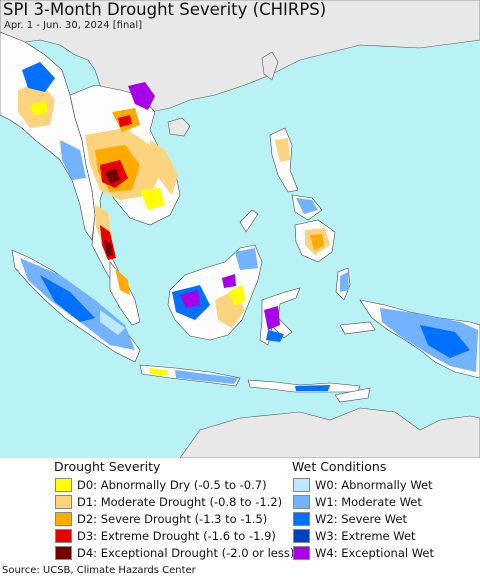  What do you see at coordinates (246, 259) in the screenshot?
I see `w1-borneo-north` at bounding box center [246, 259].